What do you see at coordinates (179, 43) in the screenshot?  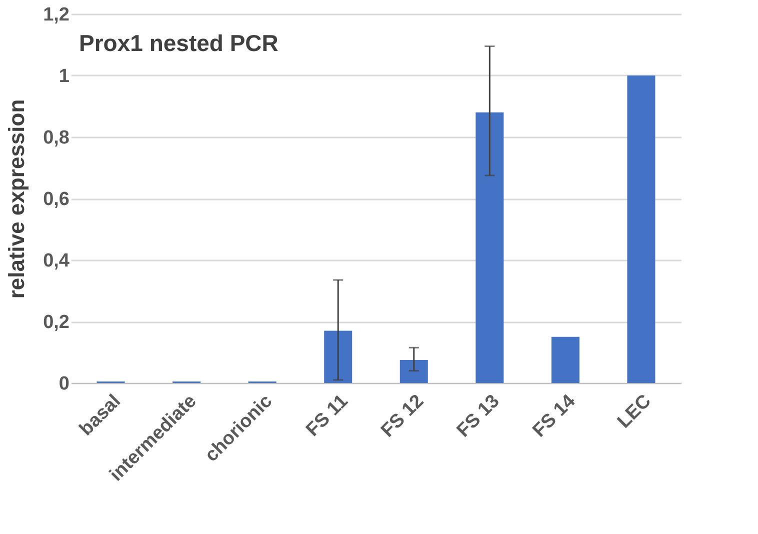 I see `text: Prox1 nested PCR` at bounding box center [179, 43].